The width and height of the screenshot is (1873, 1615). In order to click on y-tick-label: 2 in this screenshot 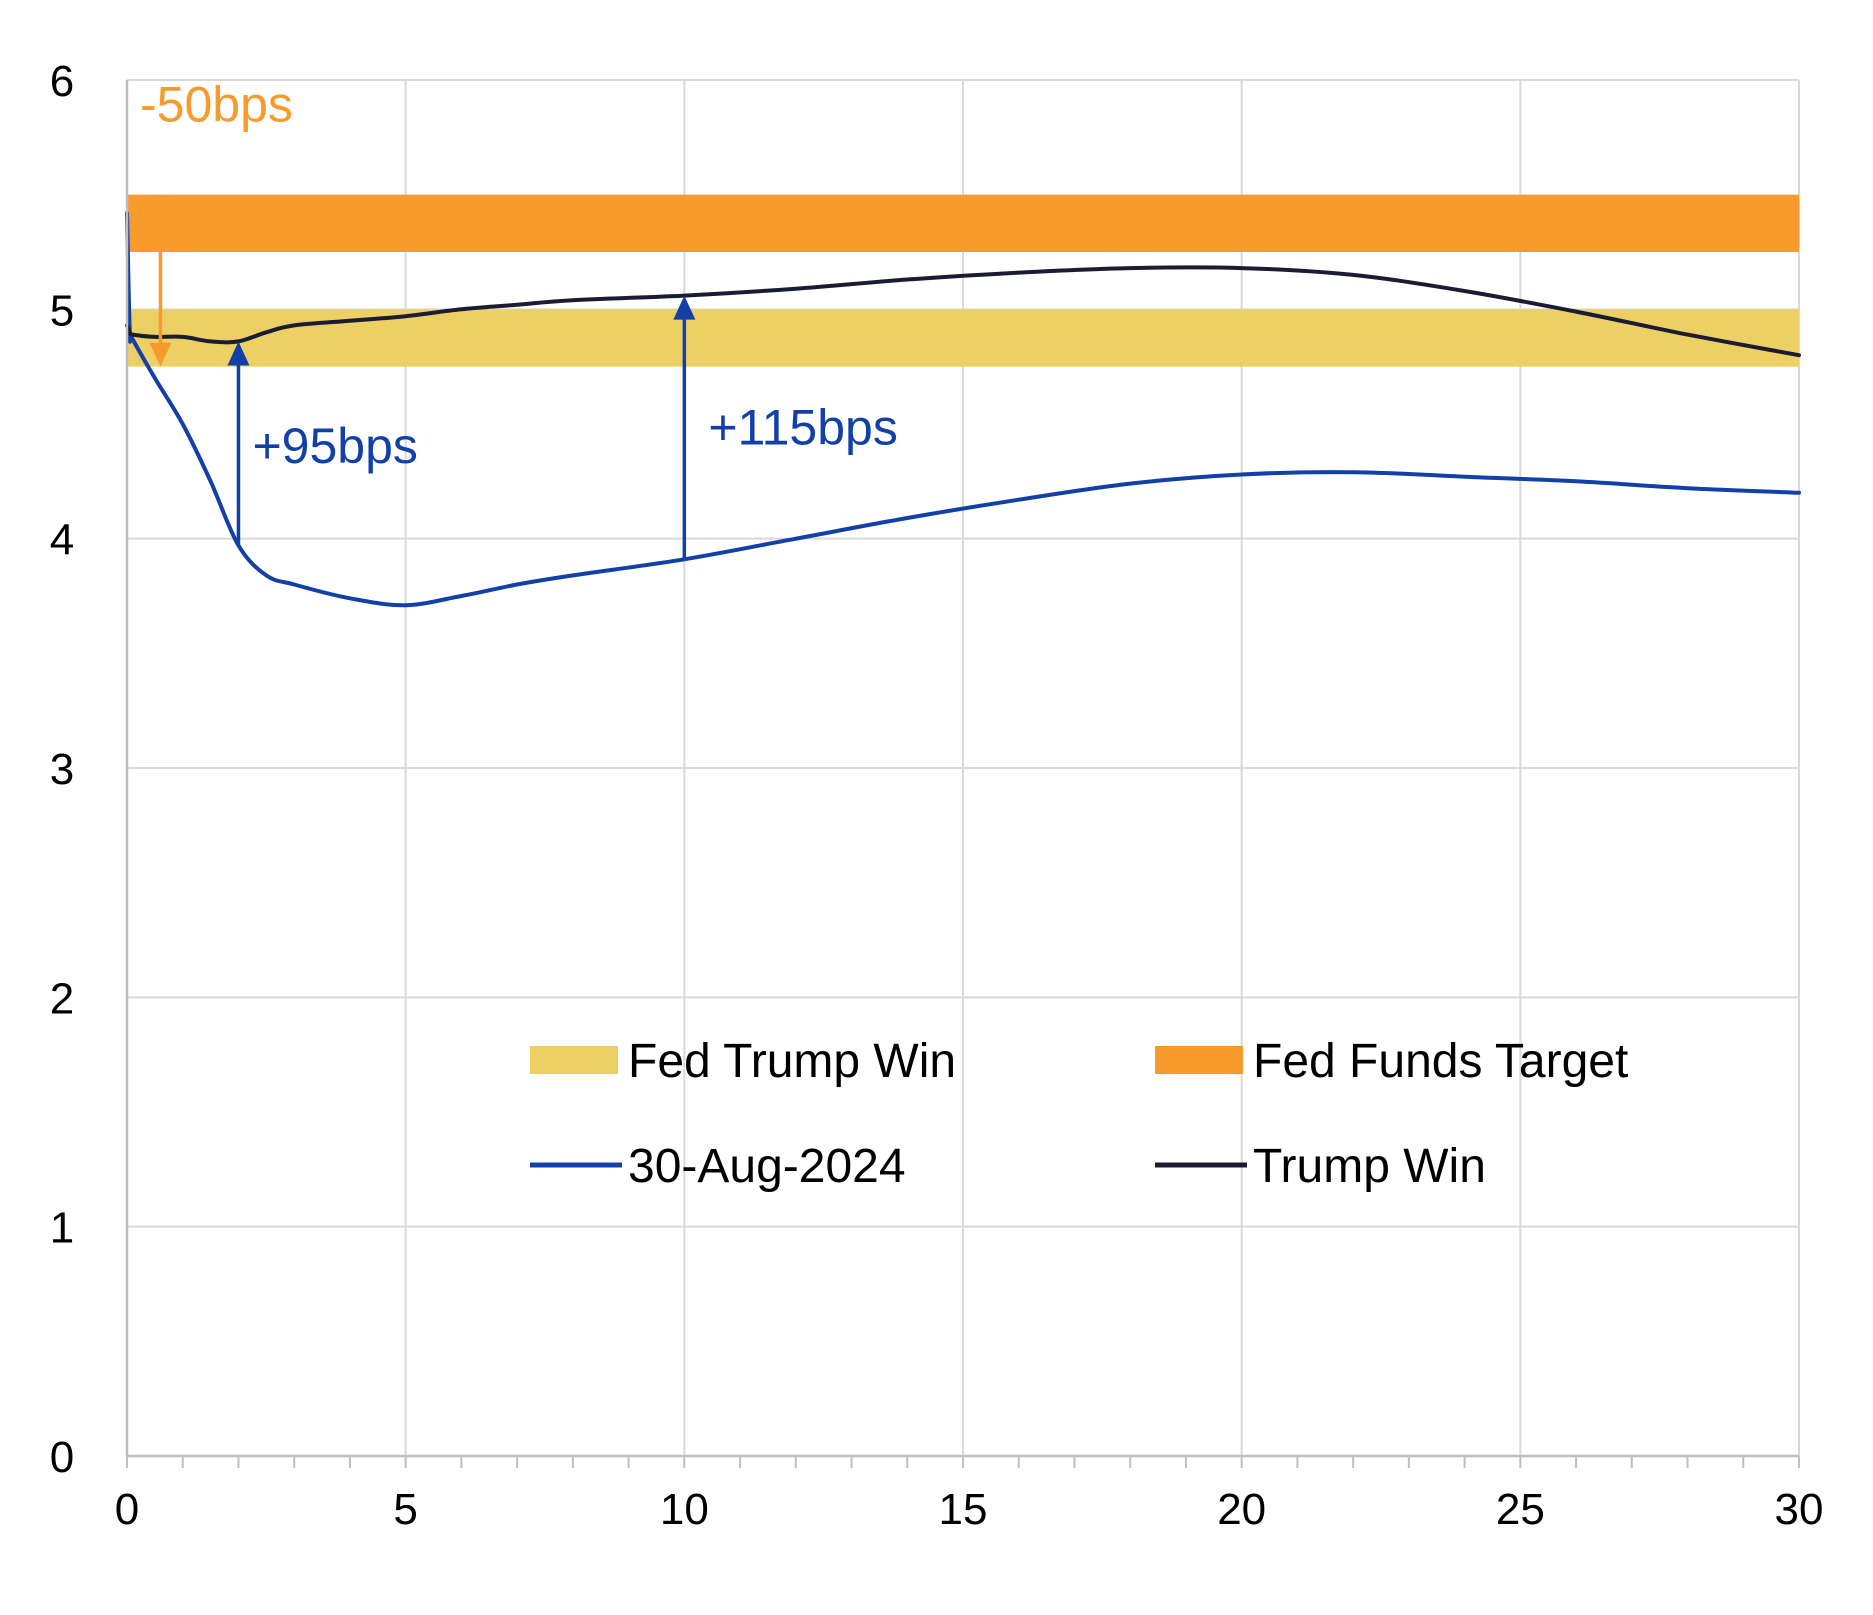, I will do `click(62, 998)`.